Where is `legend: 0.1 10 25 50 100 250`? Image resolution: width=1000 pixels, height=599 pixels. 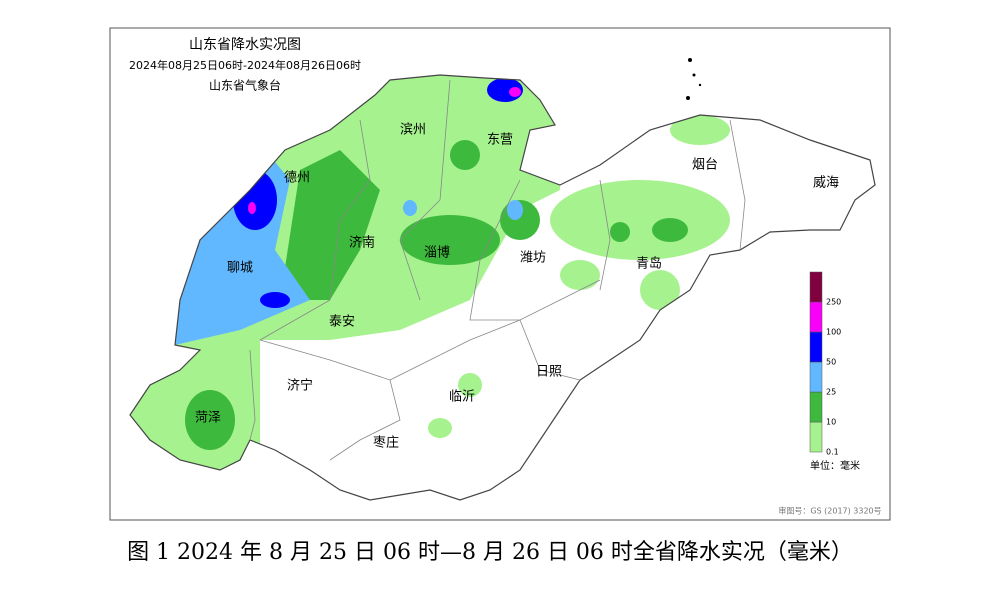
legend: 0.1 10 25 50 100 250 is located at coordinates (825, 364).